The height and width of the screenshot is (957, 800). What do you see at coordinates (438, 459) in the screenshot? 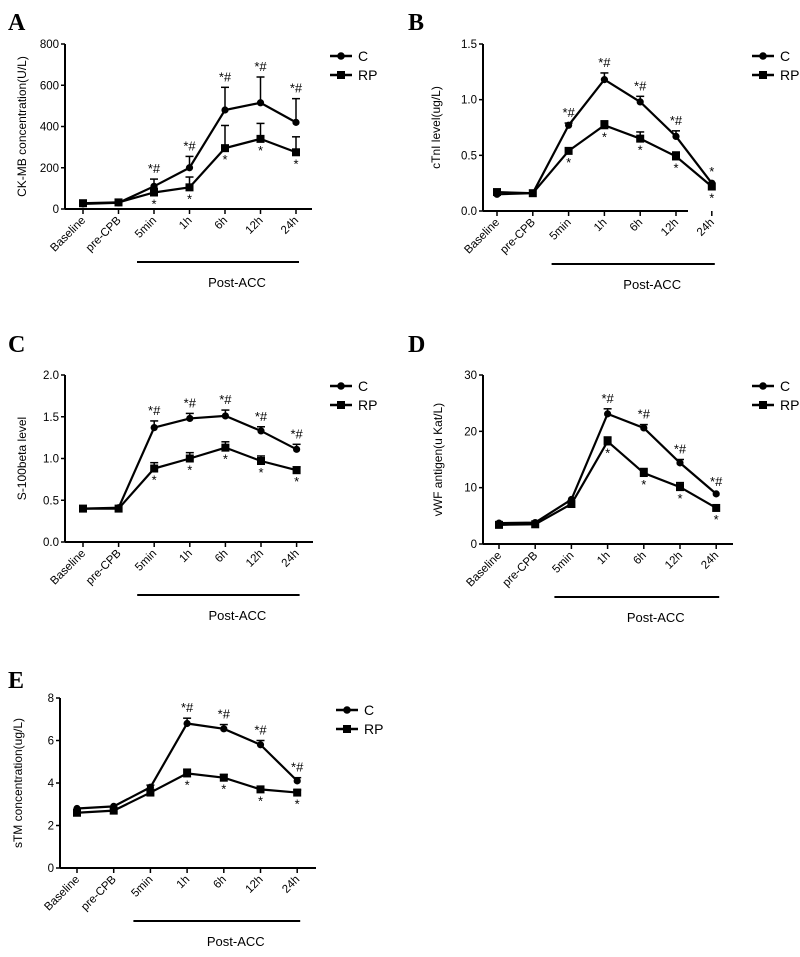
I see `y-axis-title: vWF antigen(u Kat/L)` at bounding box center [438, 459].